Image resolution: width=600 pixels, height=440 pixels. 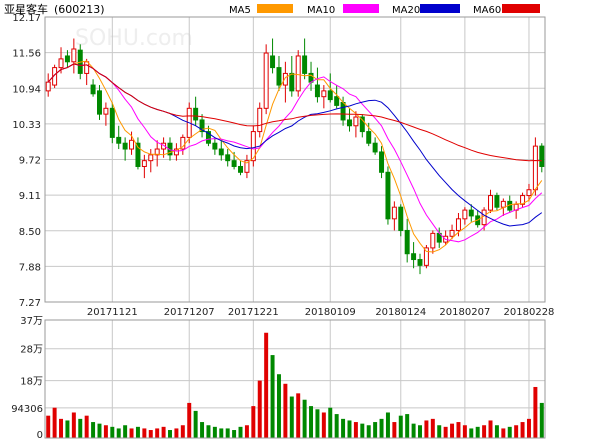 I want to click on price-axis: 12.17 11.56 10.94 10.33 9.72 9.11 8.50 7.88 7.27, so click(x=26, y=161).